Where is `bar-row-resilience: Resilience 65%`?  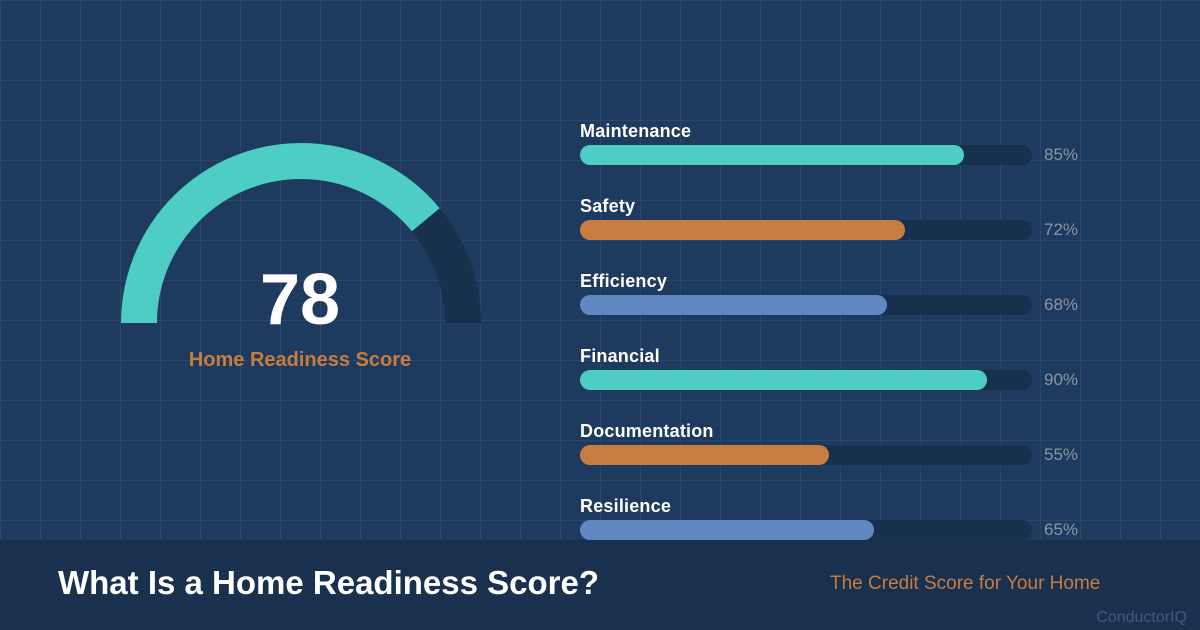 bar-row-resilience: Resilience 65% is located at coordinates (850, 520).